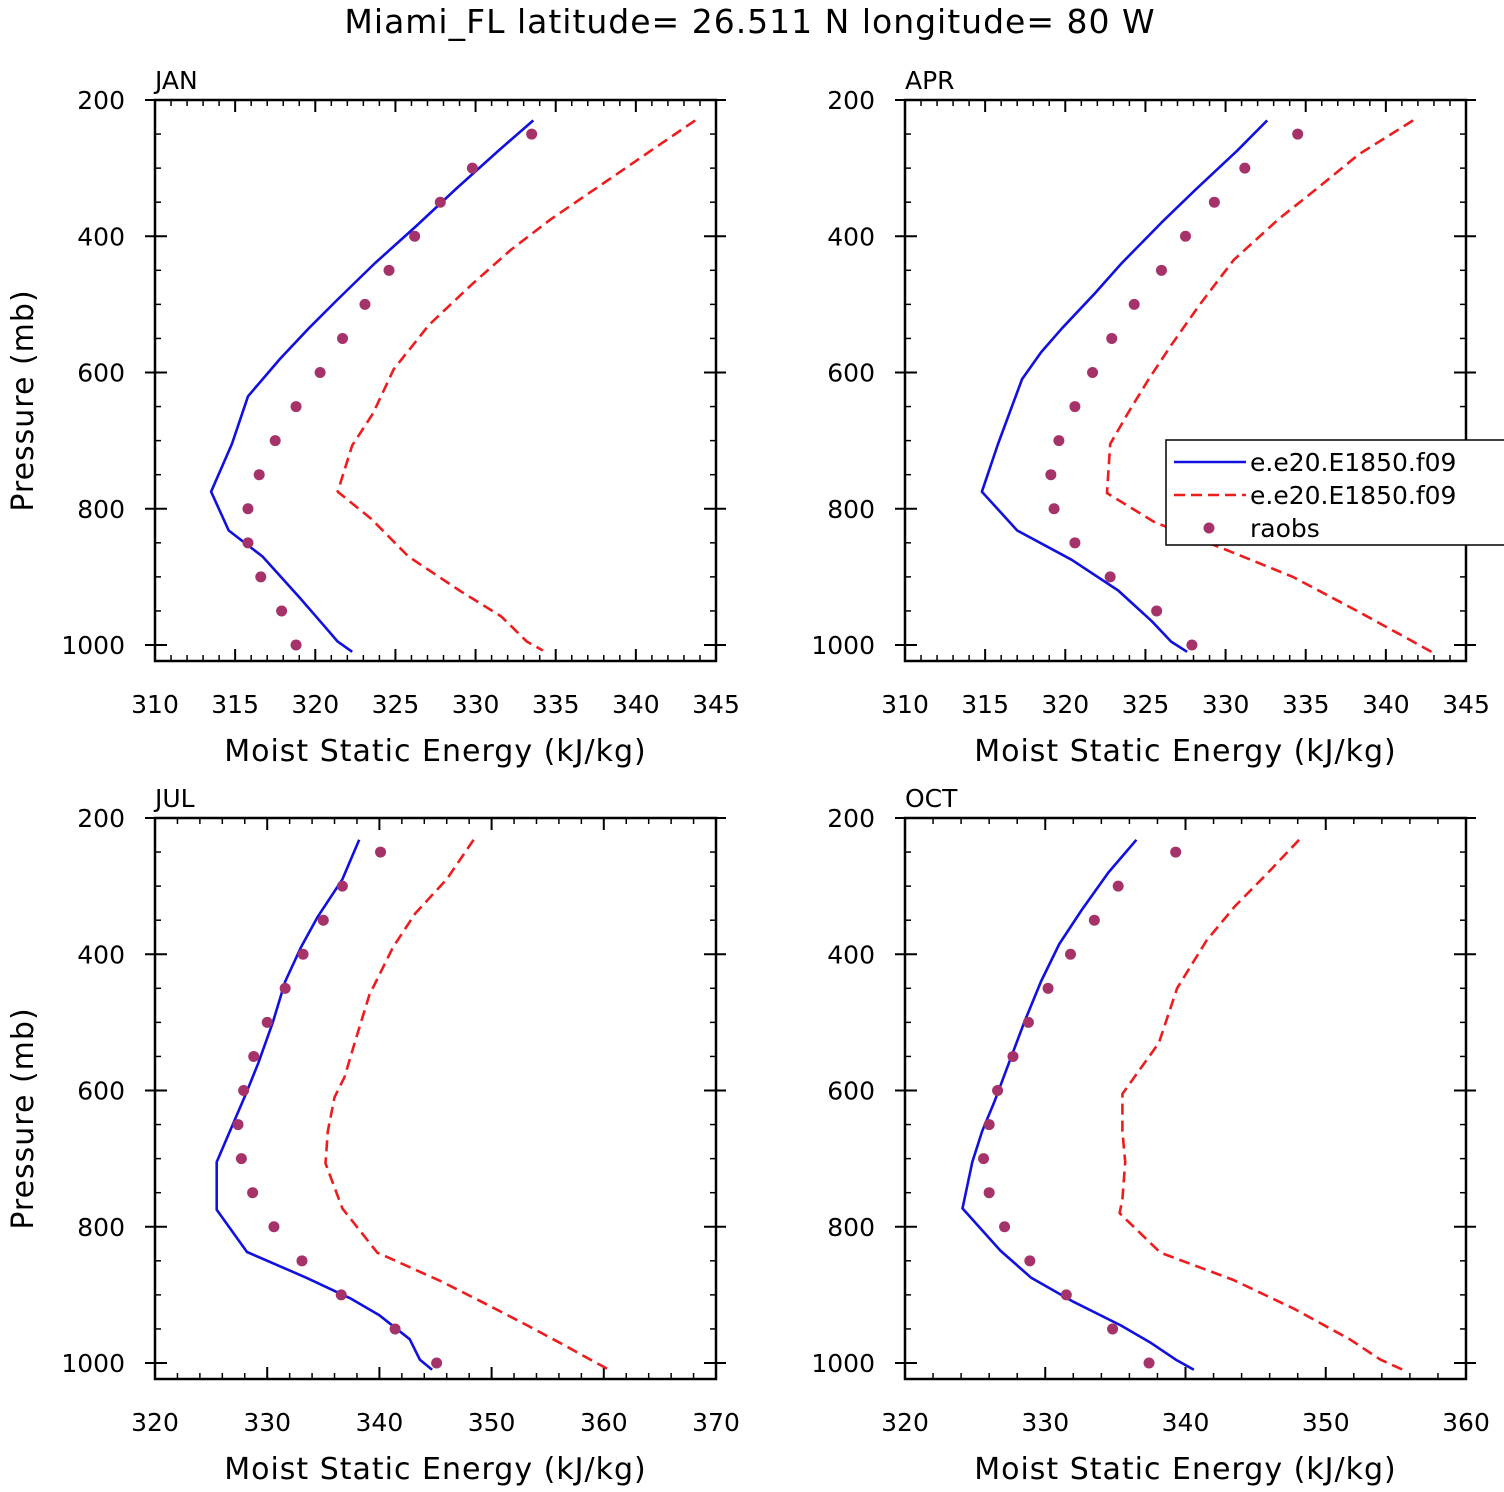 This screenshot has width=1504, height=1492. What do you see at coordinates (1326, 1422) in the screenshot?
I see `x-tick-label: 350` at bounding box center [1326, 1422].